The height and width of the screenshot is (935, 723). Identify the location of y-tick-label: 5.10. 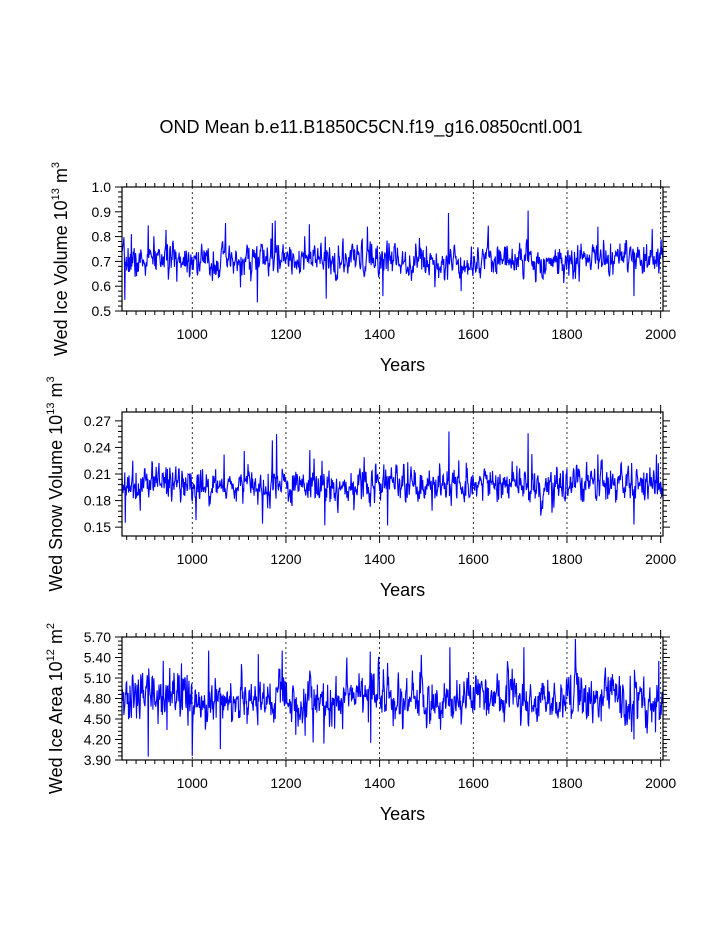
(97, 678).